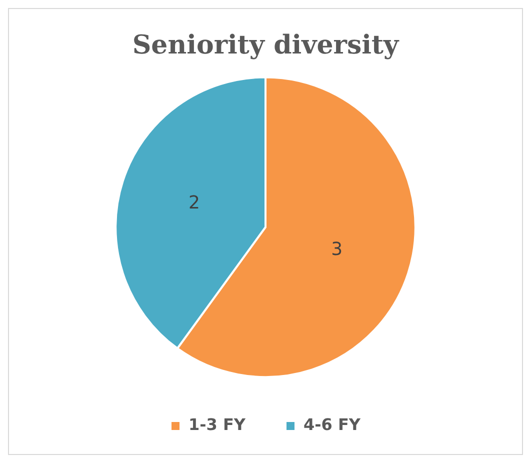  Describe the element at coordinates (337, 249) in the screenshot. I see `data-label: 3` at that location.